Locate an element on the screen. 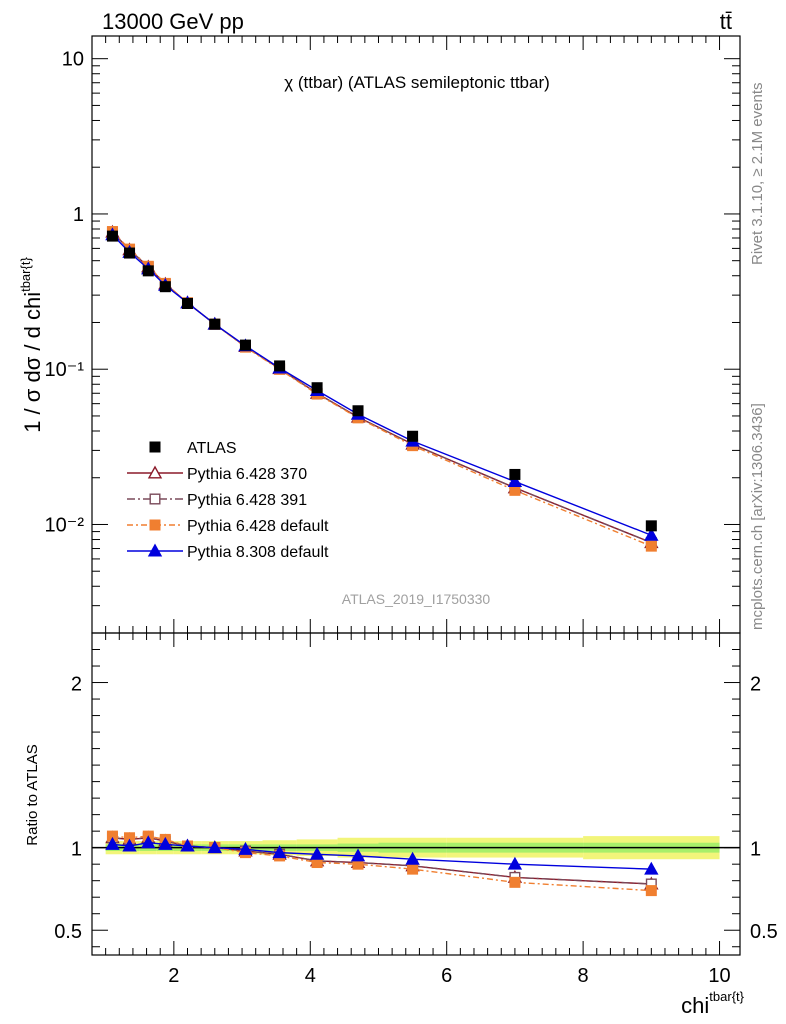 This screenshot has width=786, height=1024. legend-label: ATLAS is located at coordinates (212, 448).